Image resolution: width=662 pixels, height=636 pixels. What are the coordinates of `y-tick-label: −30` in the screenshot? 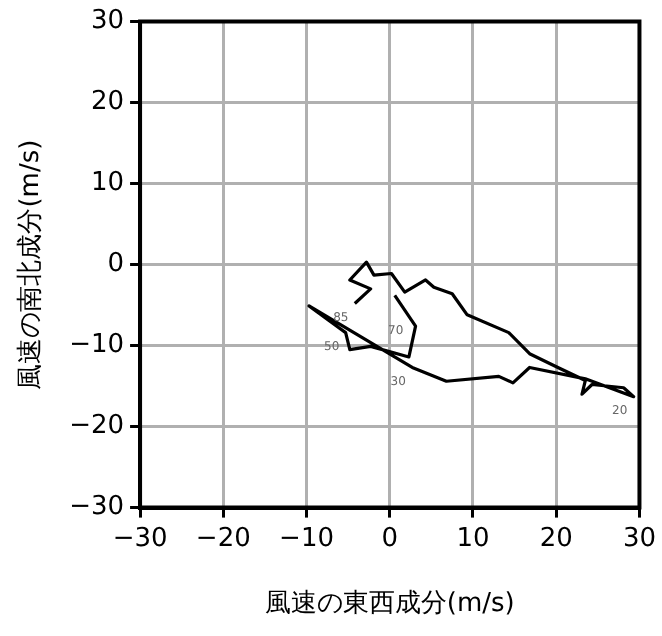 It's located at (97, 507).